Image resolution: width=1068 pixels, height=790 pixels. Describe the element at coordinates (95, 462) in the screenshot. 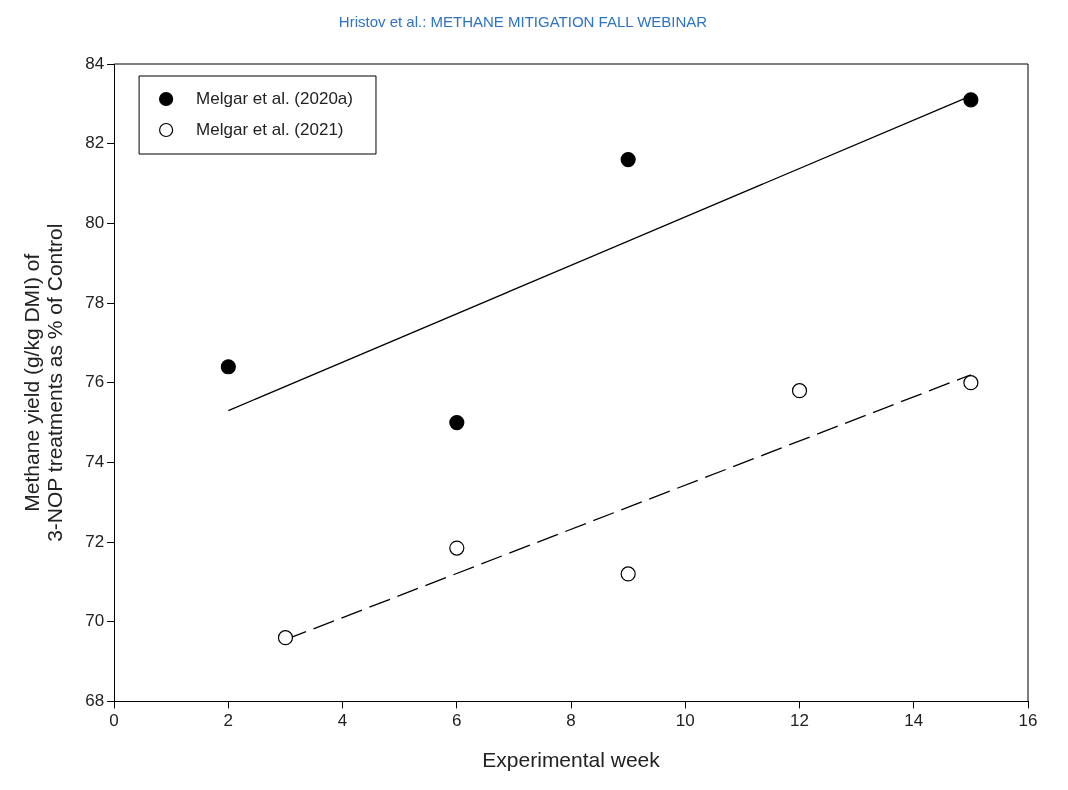

I see `y-tick-label: 74` at that location.